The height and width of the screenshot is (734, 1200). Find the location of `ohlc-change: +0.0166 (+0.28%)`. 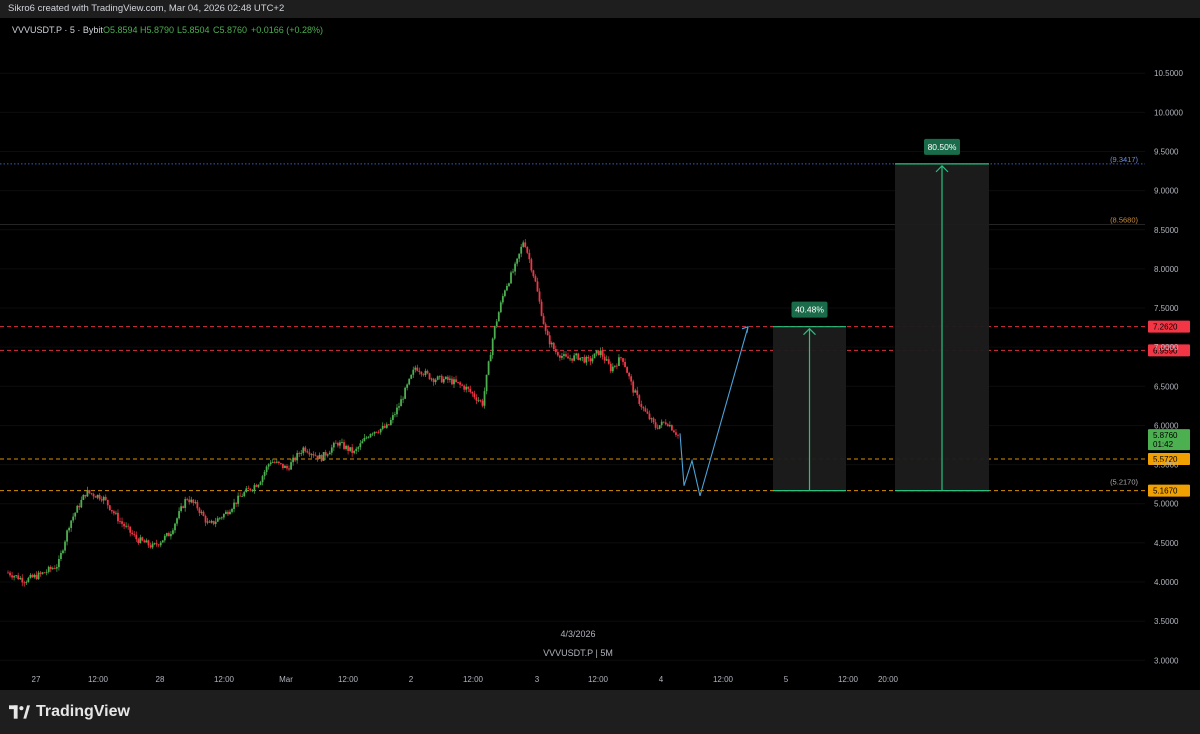

ohlc-change: +0.0166 (+0.28%) is located at coordinates (287, 30).